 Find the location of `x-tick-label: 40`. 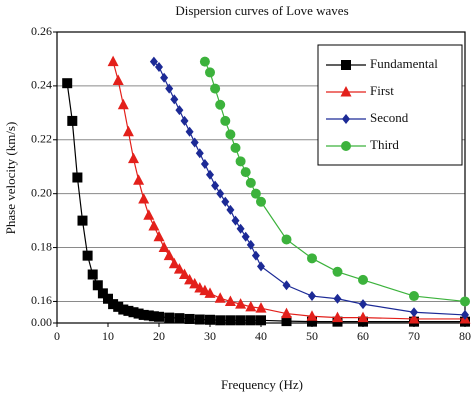

x-tick-label: 40 is located at coordinates (261, 336).